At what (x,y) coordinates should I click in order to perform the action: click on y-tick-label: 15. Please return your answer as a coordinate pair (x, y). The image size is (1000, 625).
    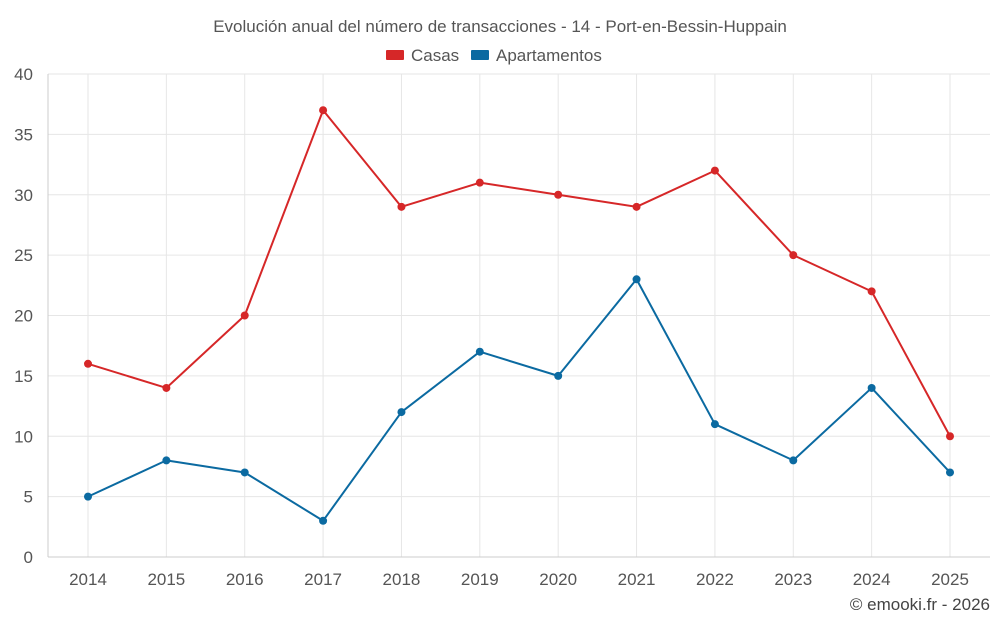
    Looking at the image, I should click on (23, 376).